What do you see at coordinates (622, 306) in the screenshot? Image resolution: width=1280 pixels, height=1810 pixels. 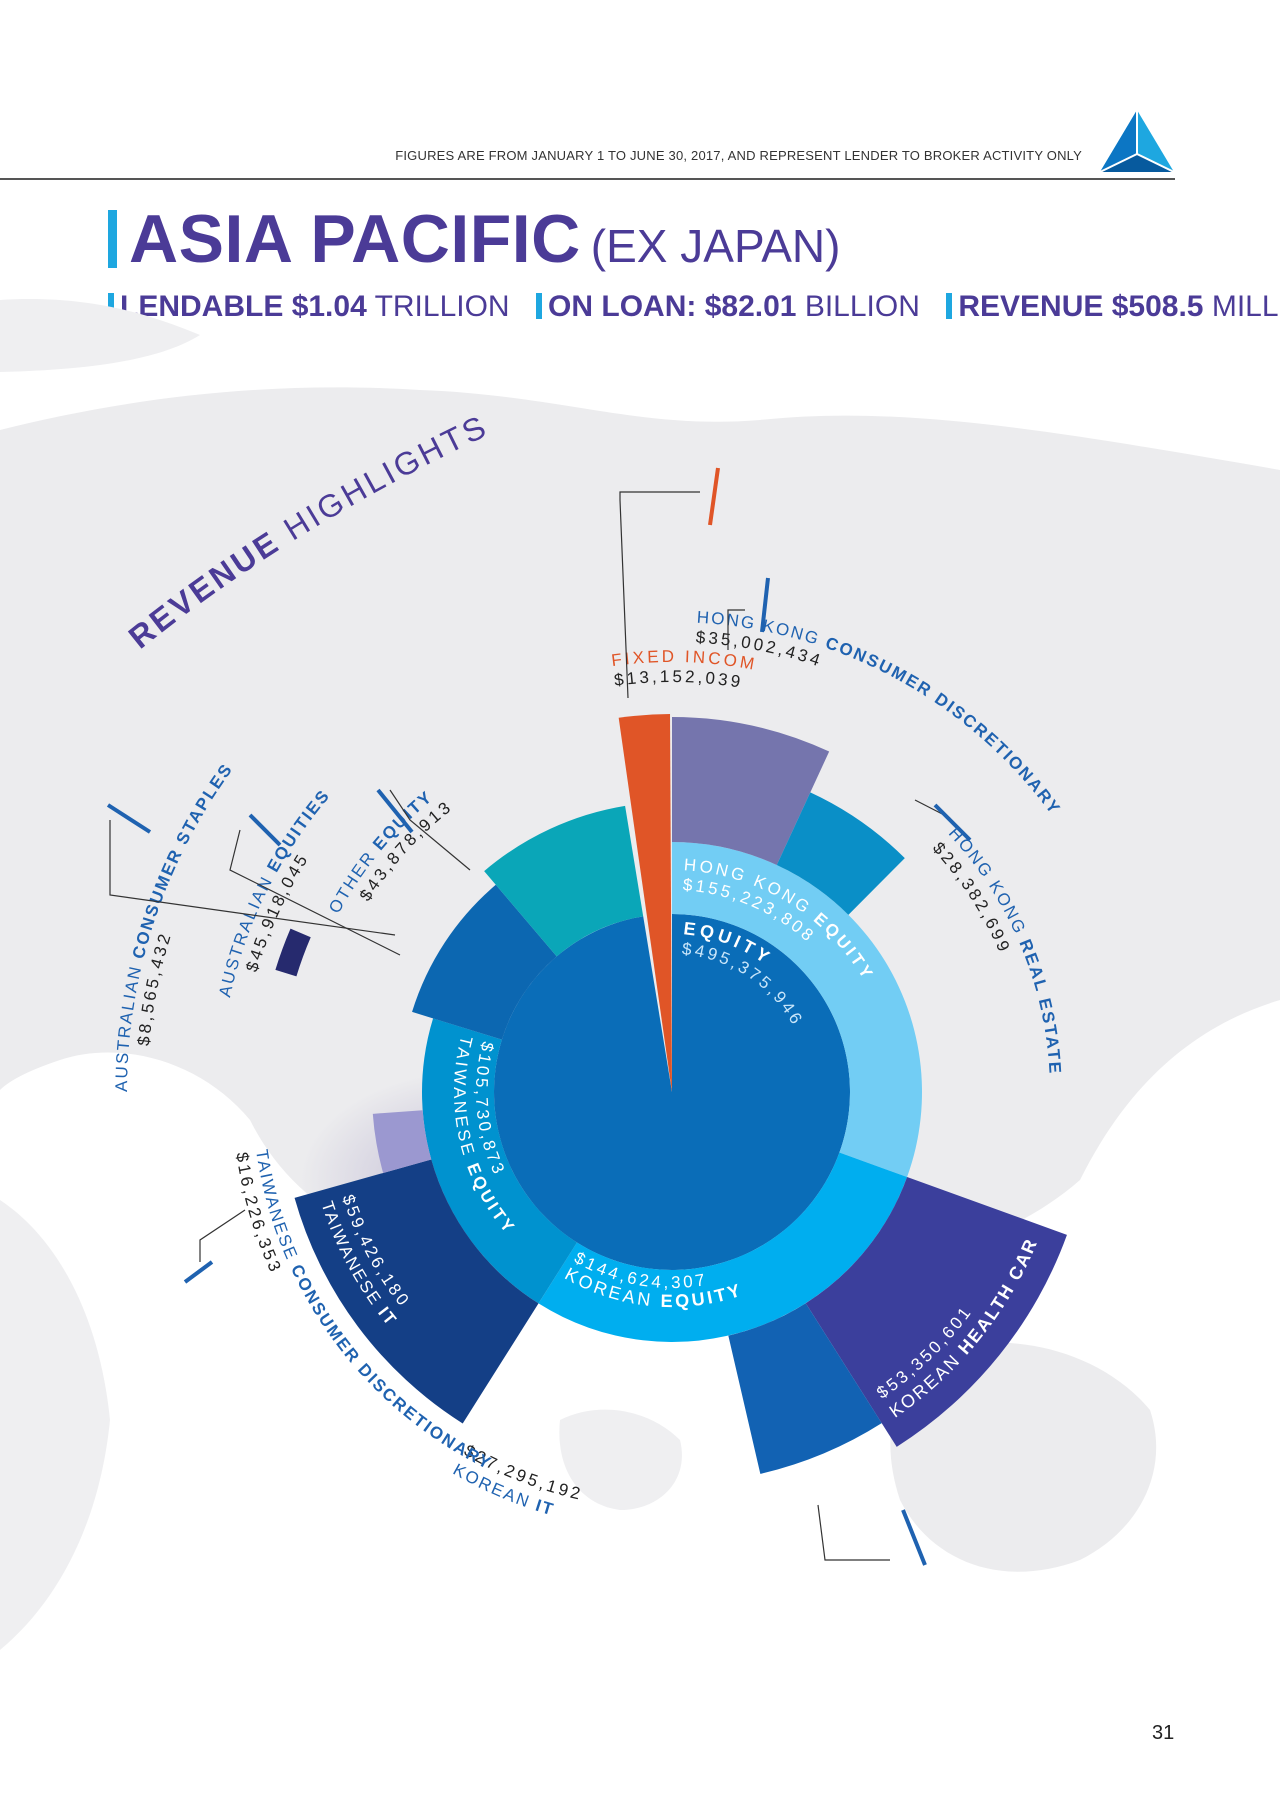 I see `metric-label: ON LOAN:` at bounding box center [622, 306].